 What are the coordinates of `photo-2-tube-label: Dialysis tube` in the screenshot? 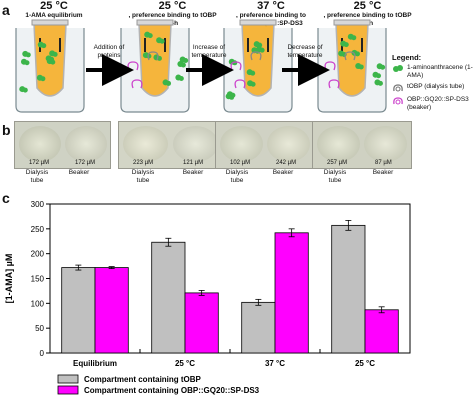 It's located at (237, 176).